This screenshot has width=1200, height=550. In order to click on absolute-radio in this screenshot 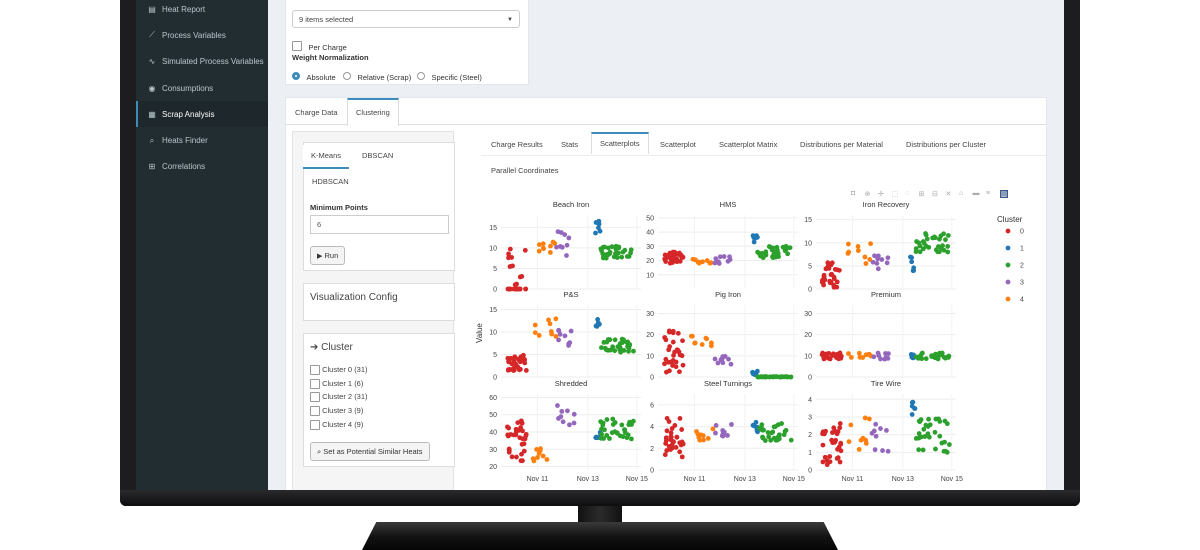, I will do `click(296, 75)`.